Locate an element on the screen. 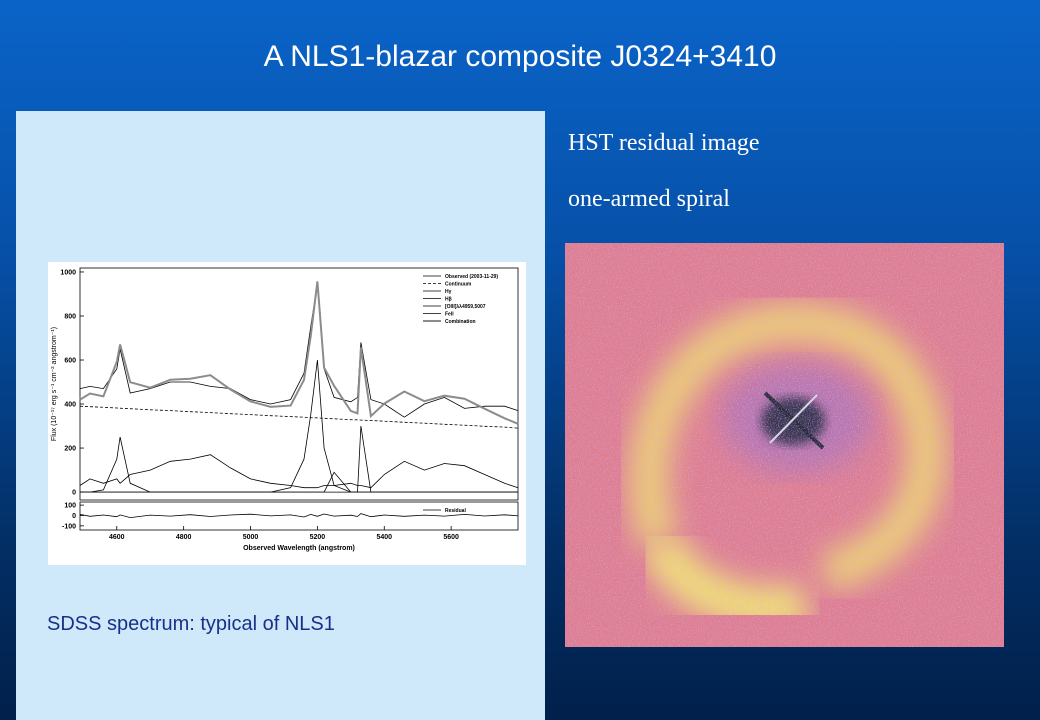  y-tick-label: 600 is located at coordinates (70, 361).